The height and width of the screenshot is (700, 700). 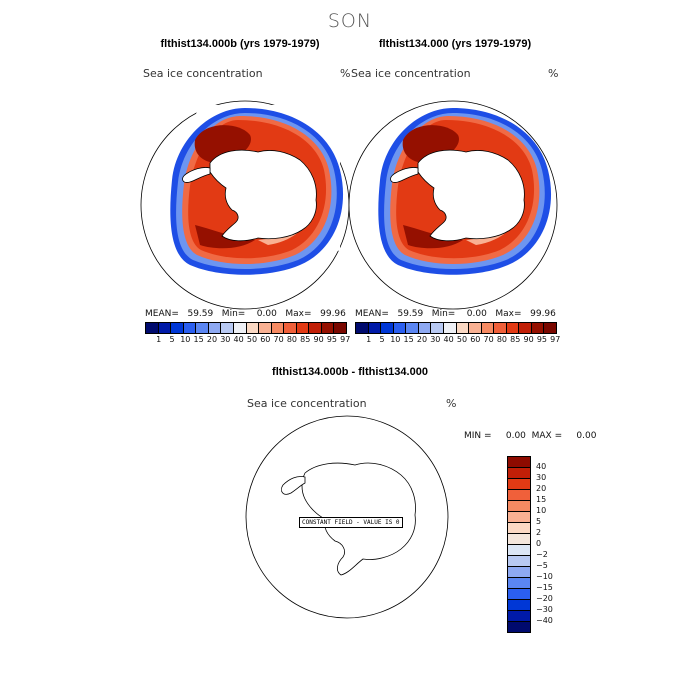 I want to click on right-stats: MEAN= 59.59 Min= 0.00 Max= 99.96, so click(x=455, y=314).